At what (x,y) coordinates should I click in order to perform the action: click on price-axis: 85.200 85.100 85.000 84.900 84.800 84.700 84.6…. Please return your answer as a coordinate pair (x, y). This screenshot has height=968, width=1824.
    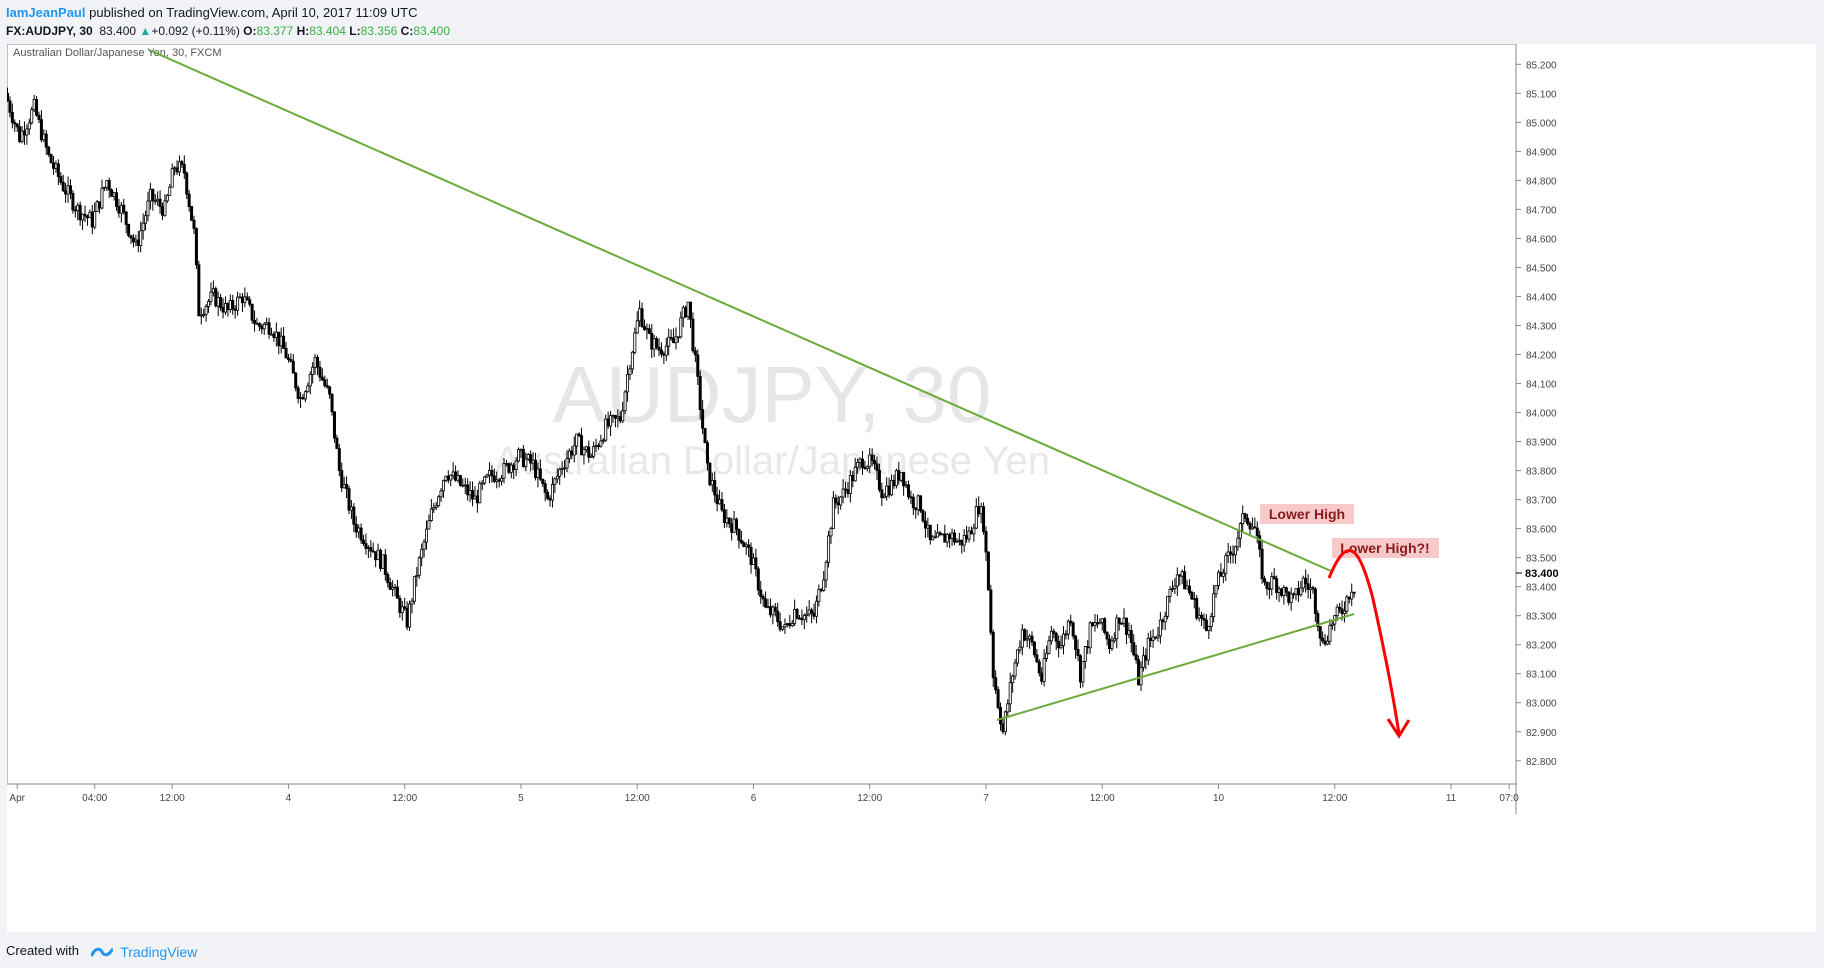
    Looking at the image, I should click on (1536, 414).